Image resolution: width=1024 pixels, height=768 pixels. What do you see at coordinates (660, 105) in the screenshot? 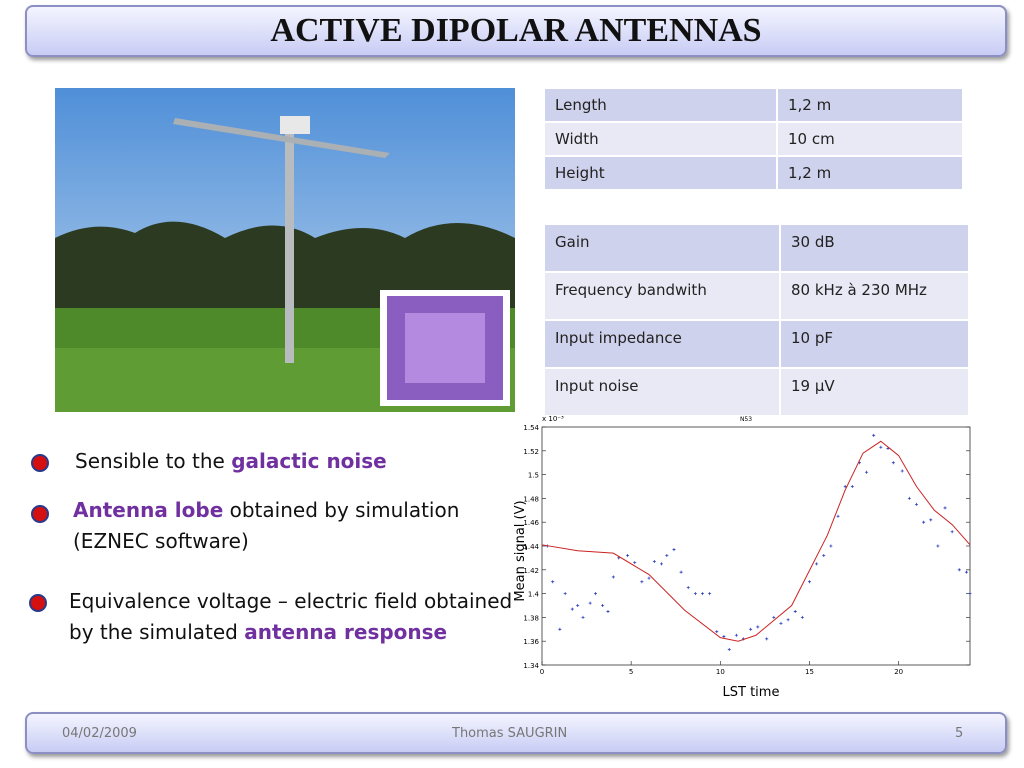
I see `table-cell: Length` at bounding box center [660, 105].